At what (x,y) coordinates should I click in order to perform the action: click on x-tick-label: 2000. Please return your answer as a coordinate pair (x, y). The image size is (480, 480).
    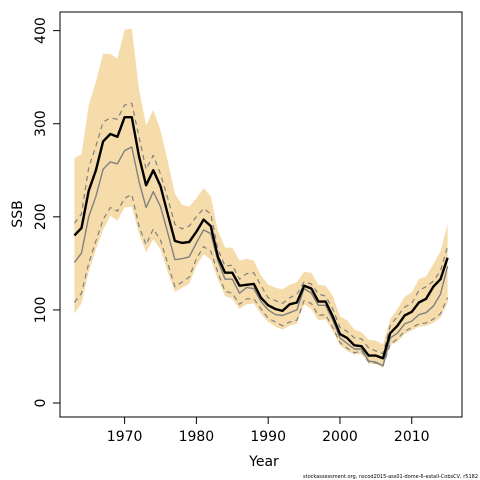
    Looking at the image, I should click on (340, 437).